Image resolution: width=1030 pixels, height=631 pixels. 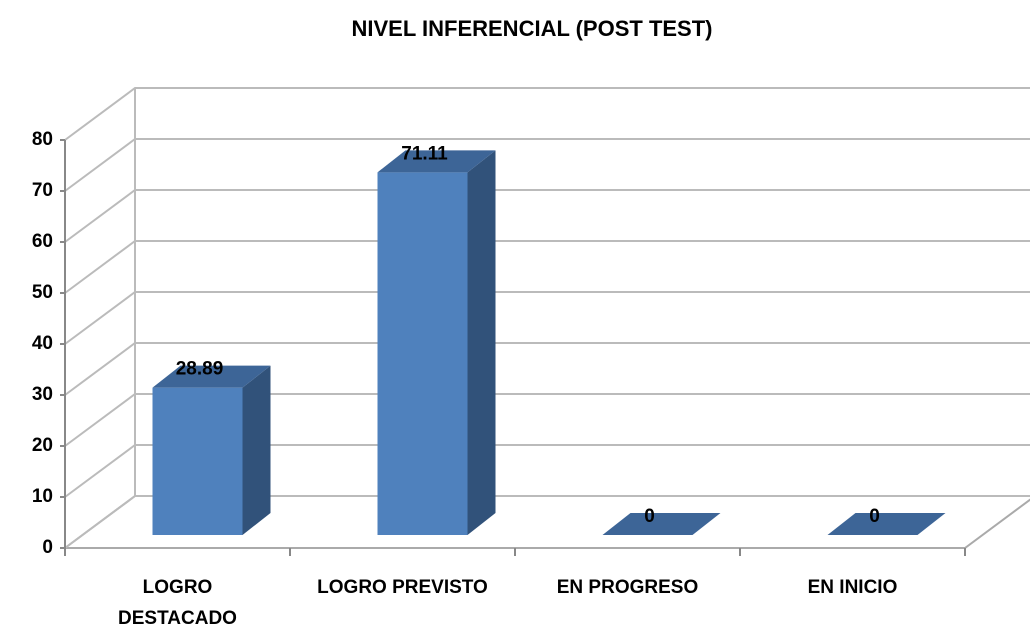 What do you see at coordinates (42, 139) in the screenshot?
I see `y-tick-label: 80` at bounding box center [42, 139].